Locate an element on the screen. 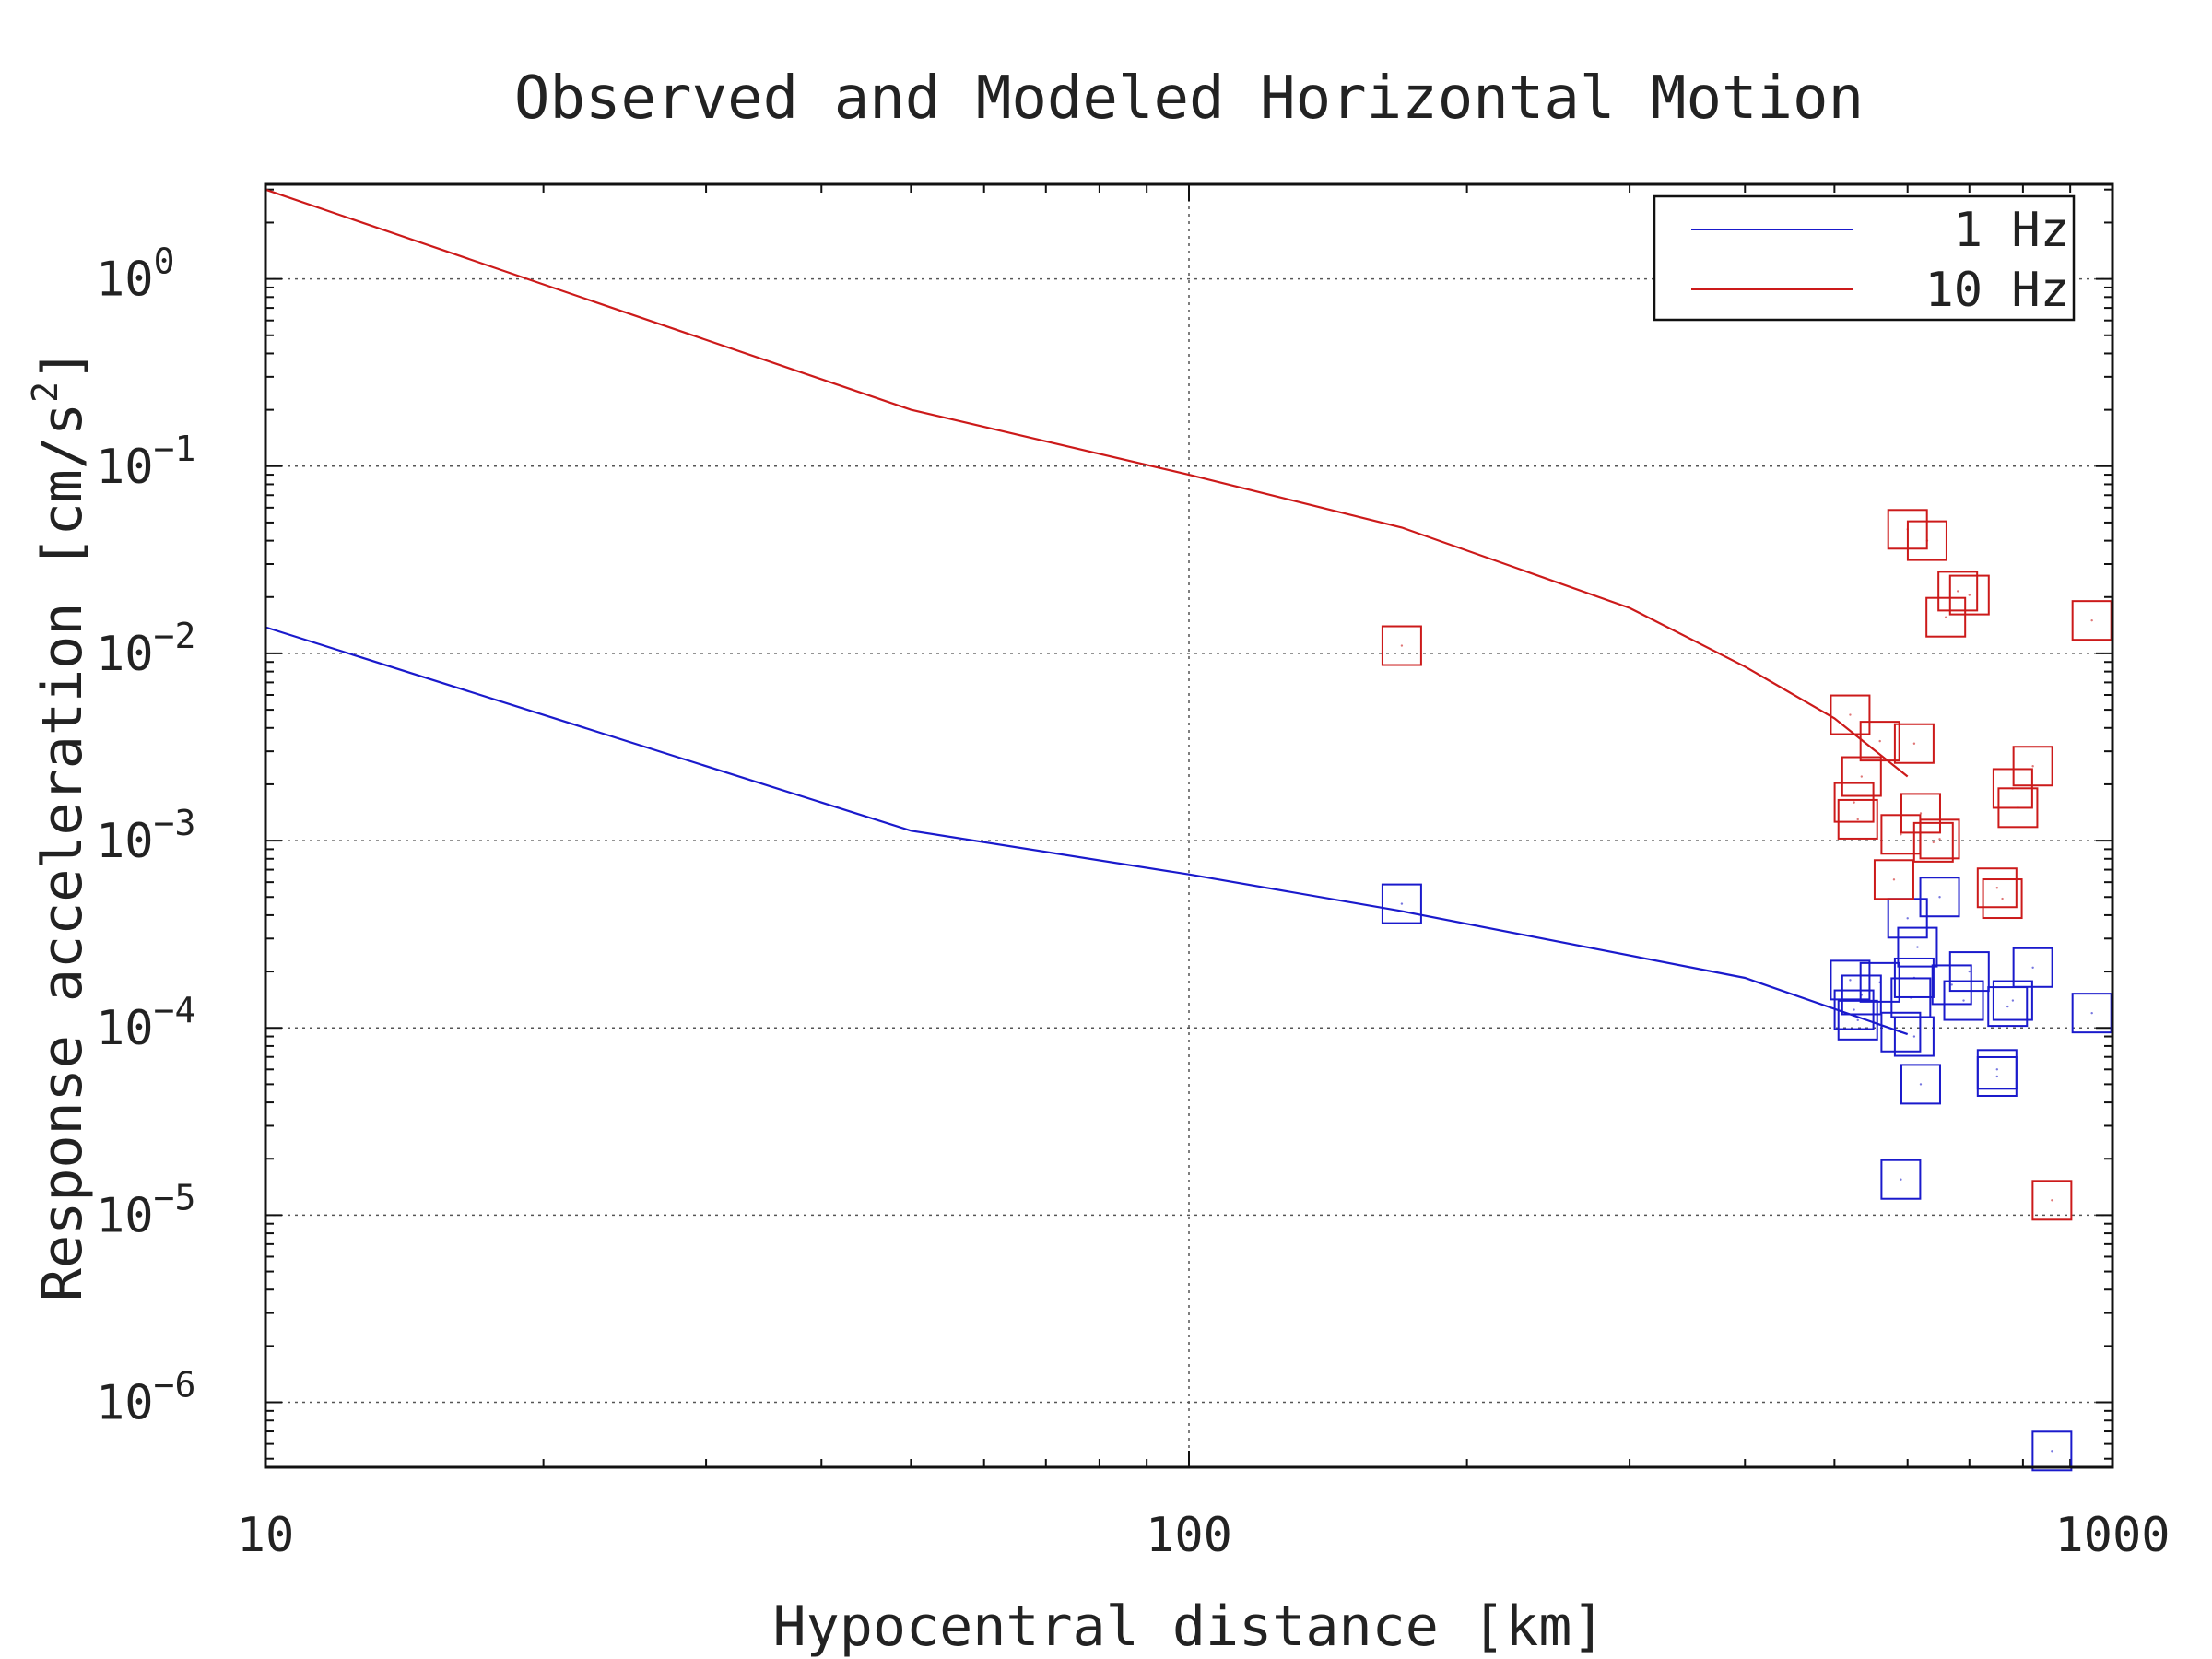 The width and height of the screenshot is (2212, 1659). y-tick-label: 10⁻⁶ is located at coordinates (145, 1398).